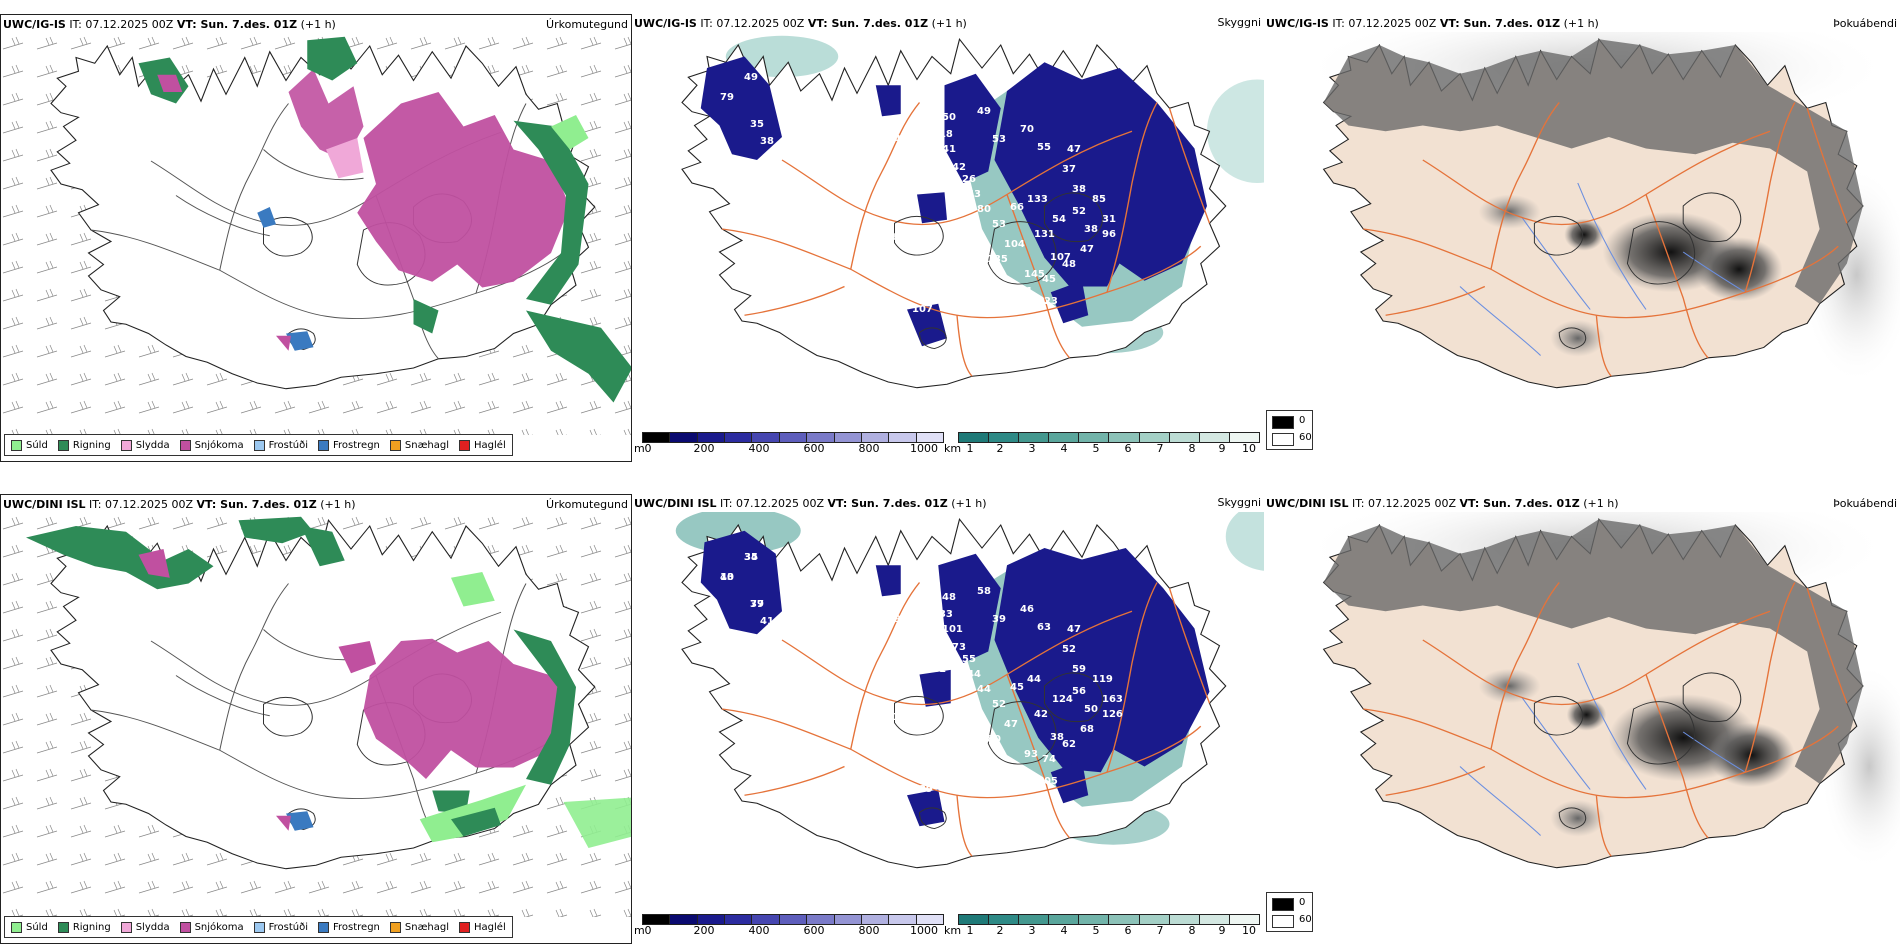 The height and width of the screenshot is (950, 1900). Describe the element at coordinates (984, 111) in the screenshot. I see `ceiling-value-label: 49` at that location.